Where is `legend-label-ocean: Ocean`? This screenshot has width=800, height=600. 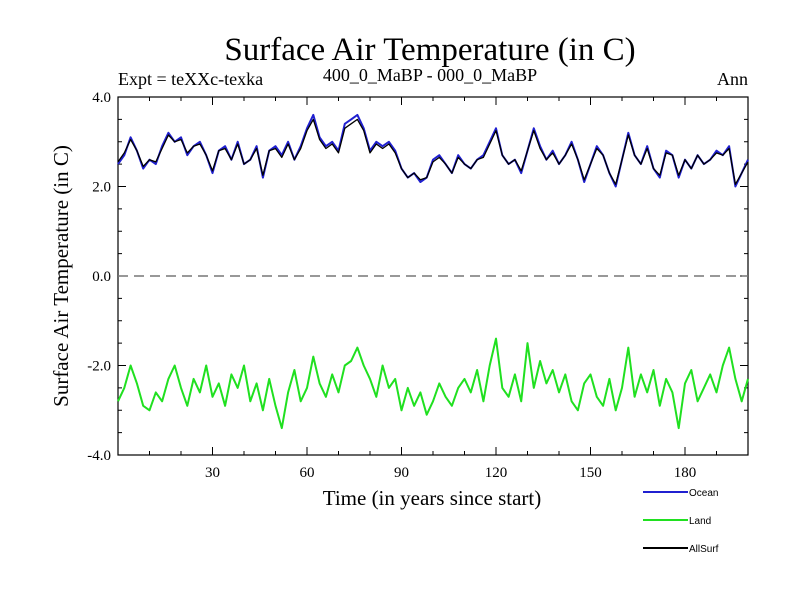
legend-label-ocean: Ocean is located at coordinates (703, 493).